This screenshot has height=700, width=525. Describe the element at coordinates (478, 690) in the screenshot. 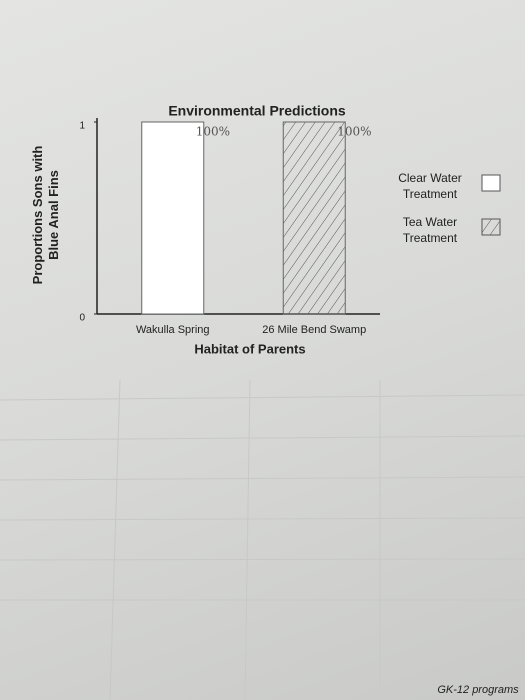

I see `footer: GK-12 programs` at that location.